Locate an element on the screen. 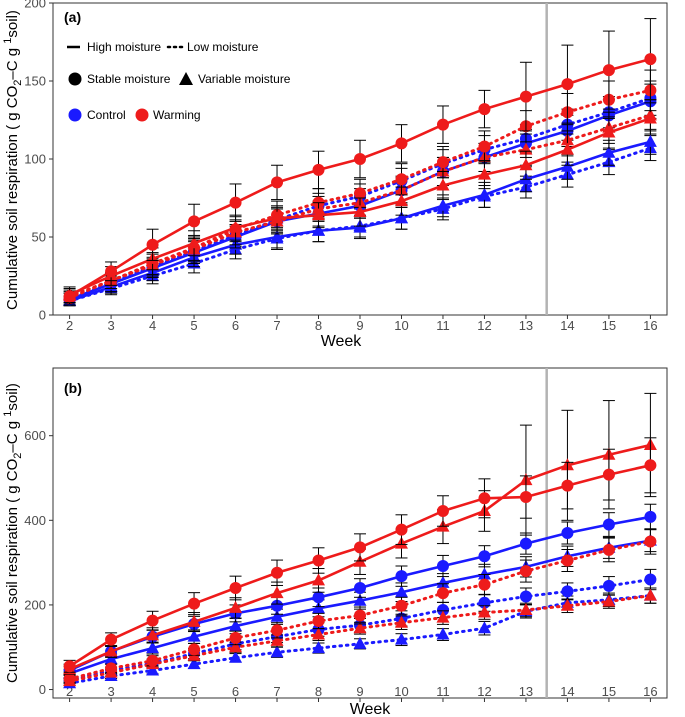 This screenshot has width=685, height=717. panel-a-y-tick-label: 0 is located at coordinates (42, 315).